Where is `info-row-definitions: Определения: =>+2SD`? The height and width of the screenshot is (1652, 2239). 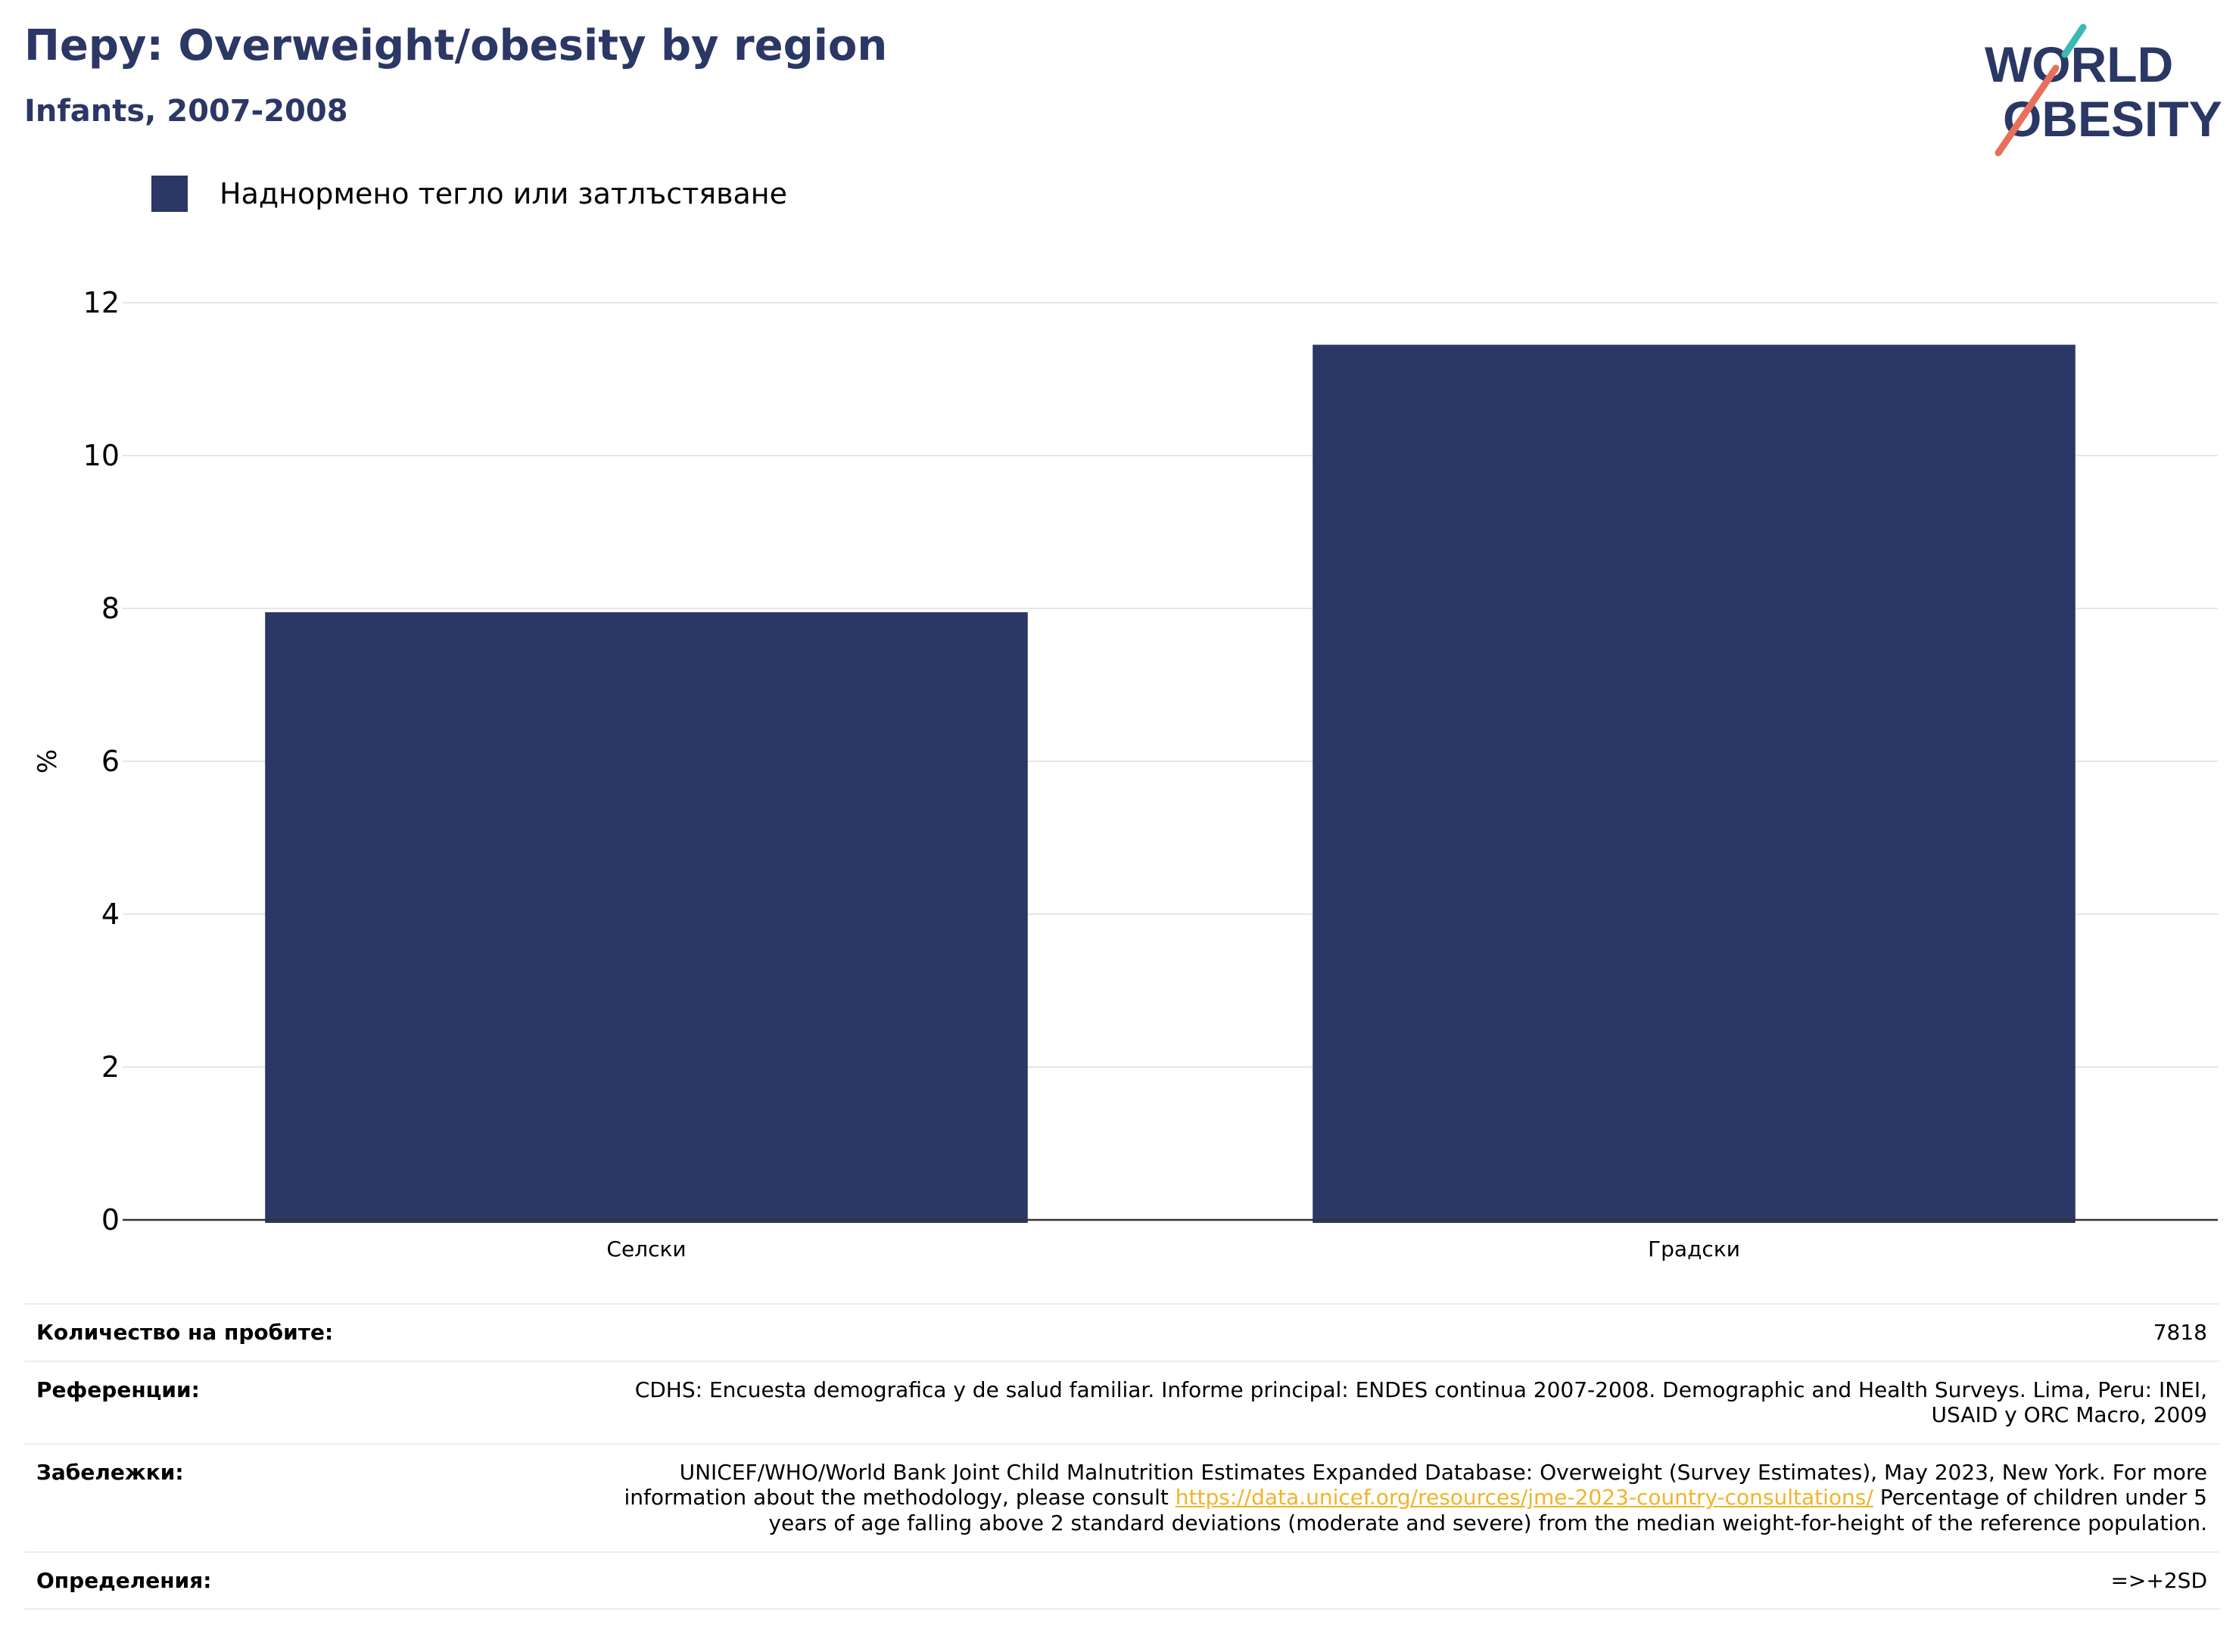 info-row-definitions: Определения: =>+2SD is located at coordinates (1122, 1580).